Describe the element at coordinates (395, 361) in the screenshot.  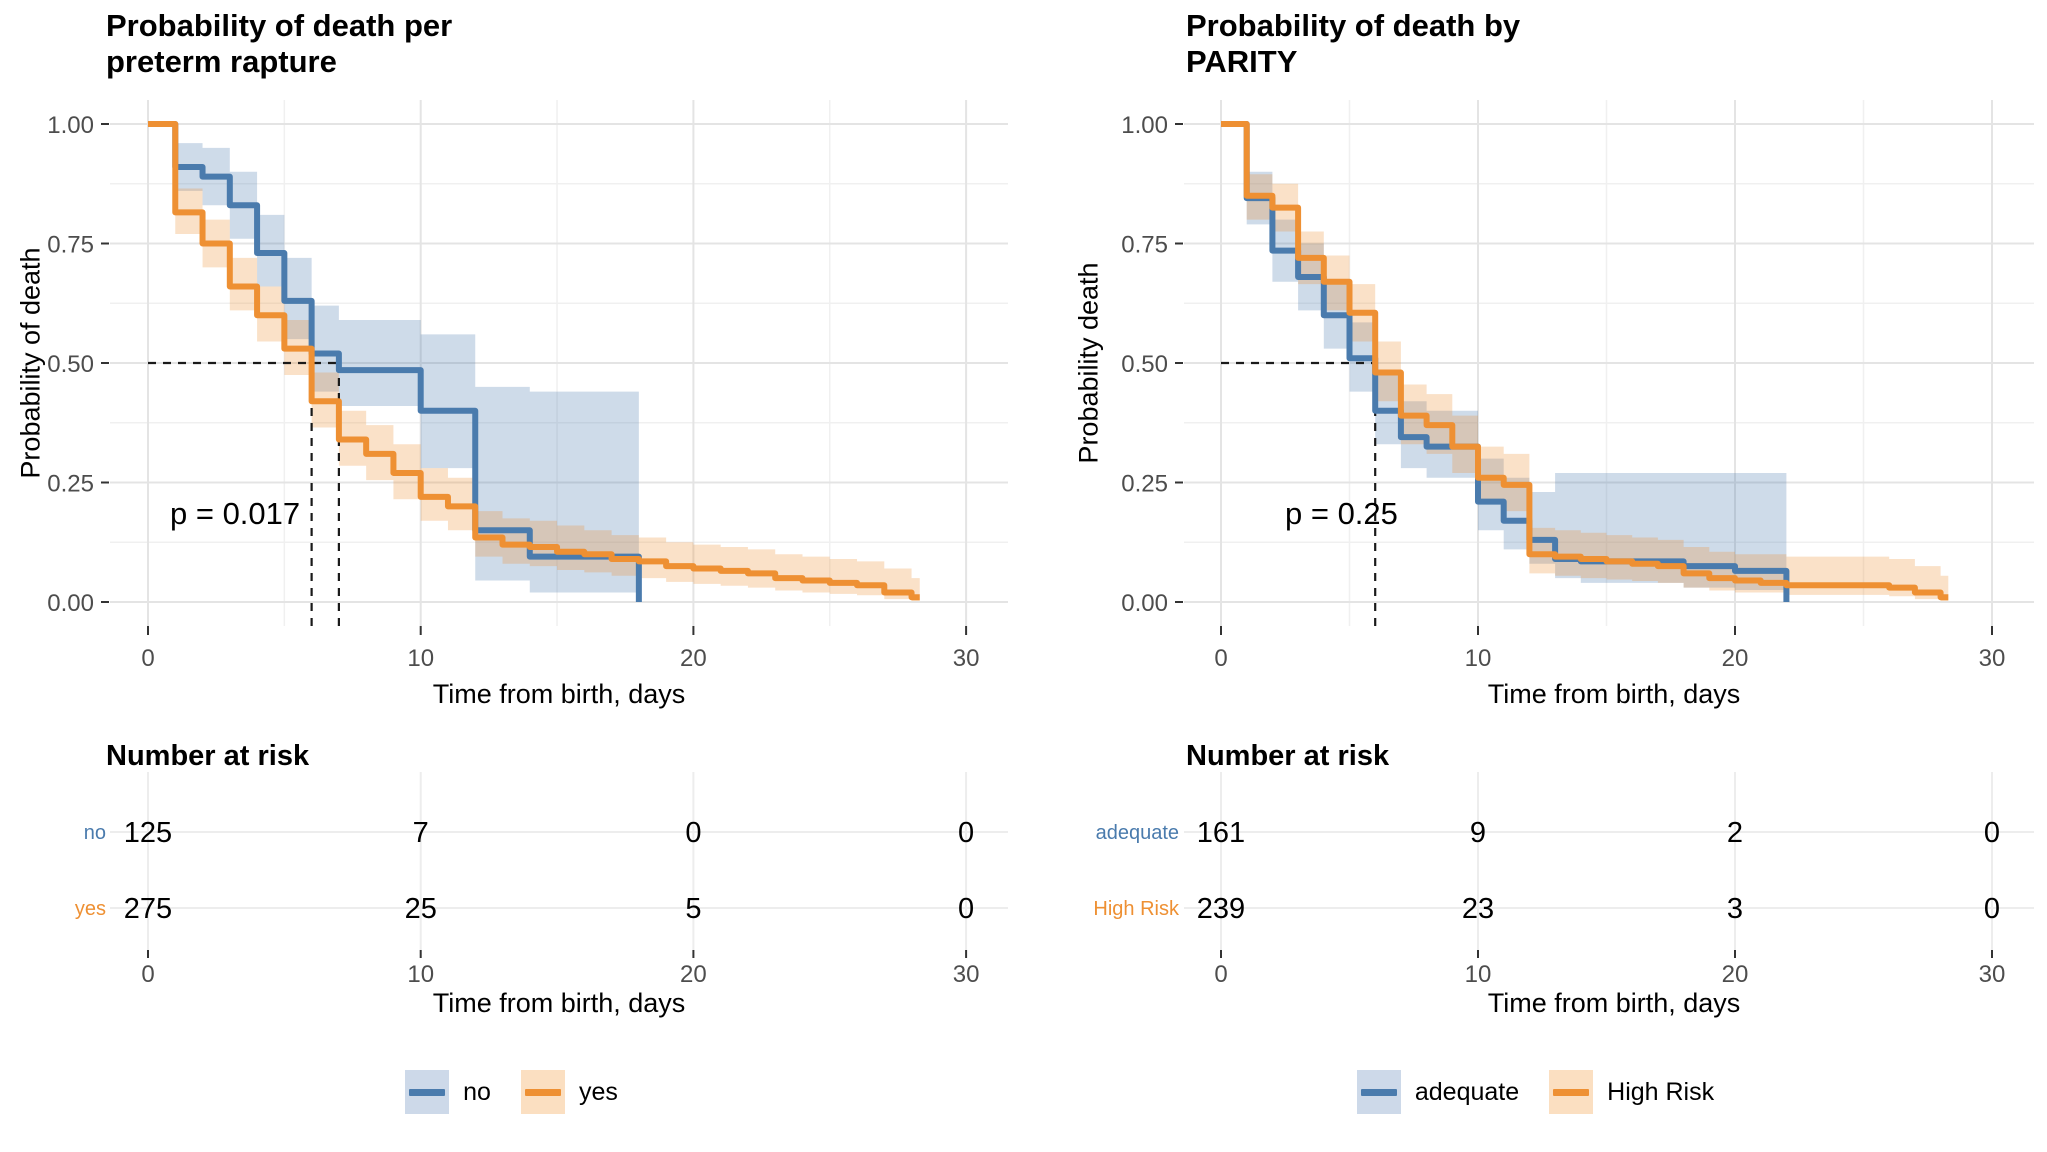
I see `survival-curve-no` at that location.